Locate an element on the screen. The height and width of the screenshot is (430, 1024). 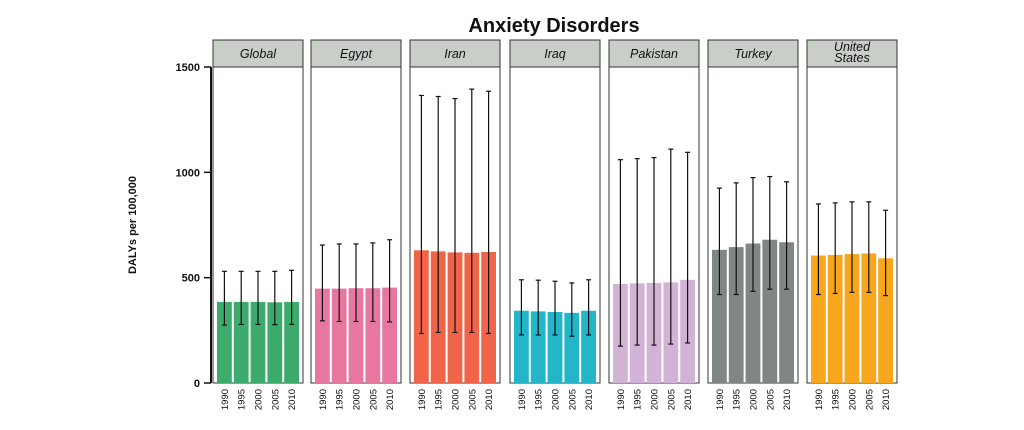
panel-title: Egypt is located at coordinates (356, 54).